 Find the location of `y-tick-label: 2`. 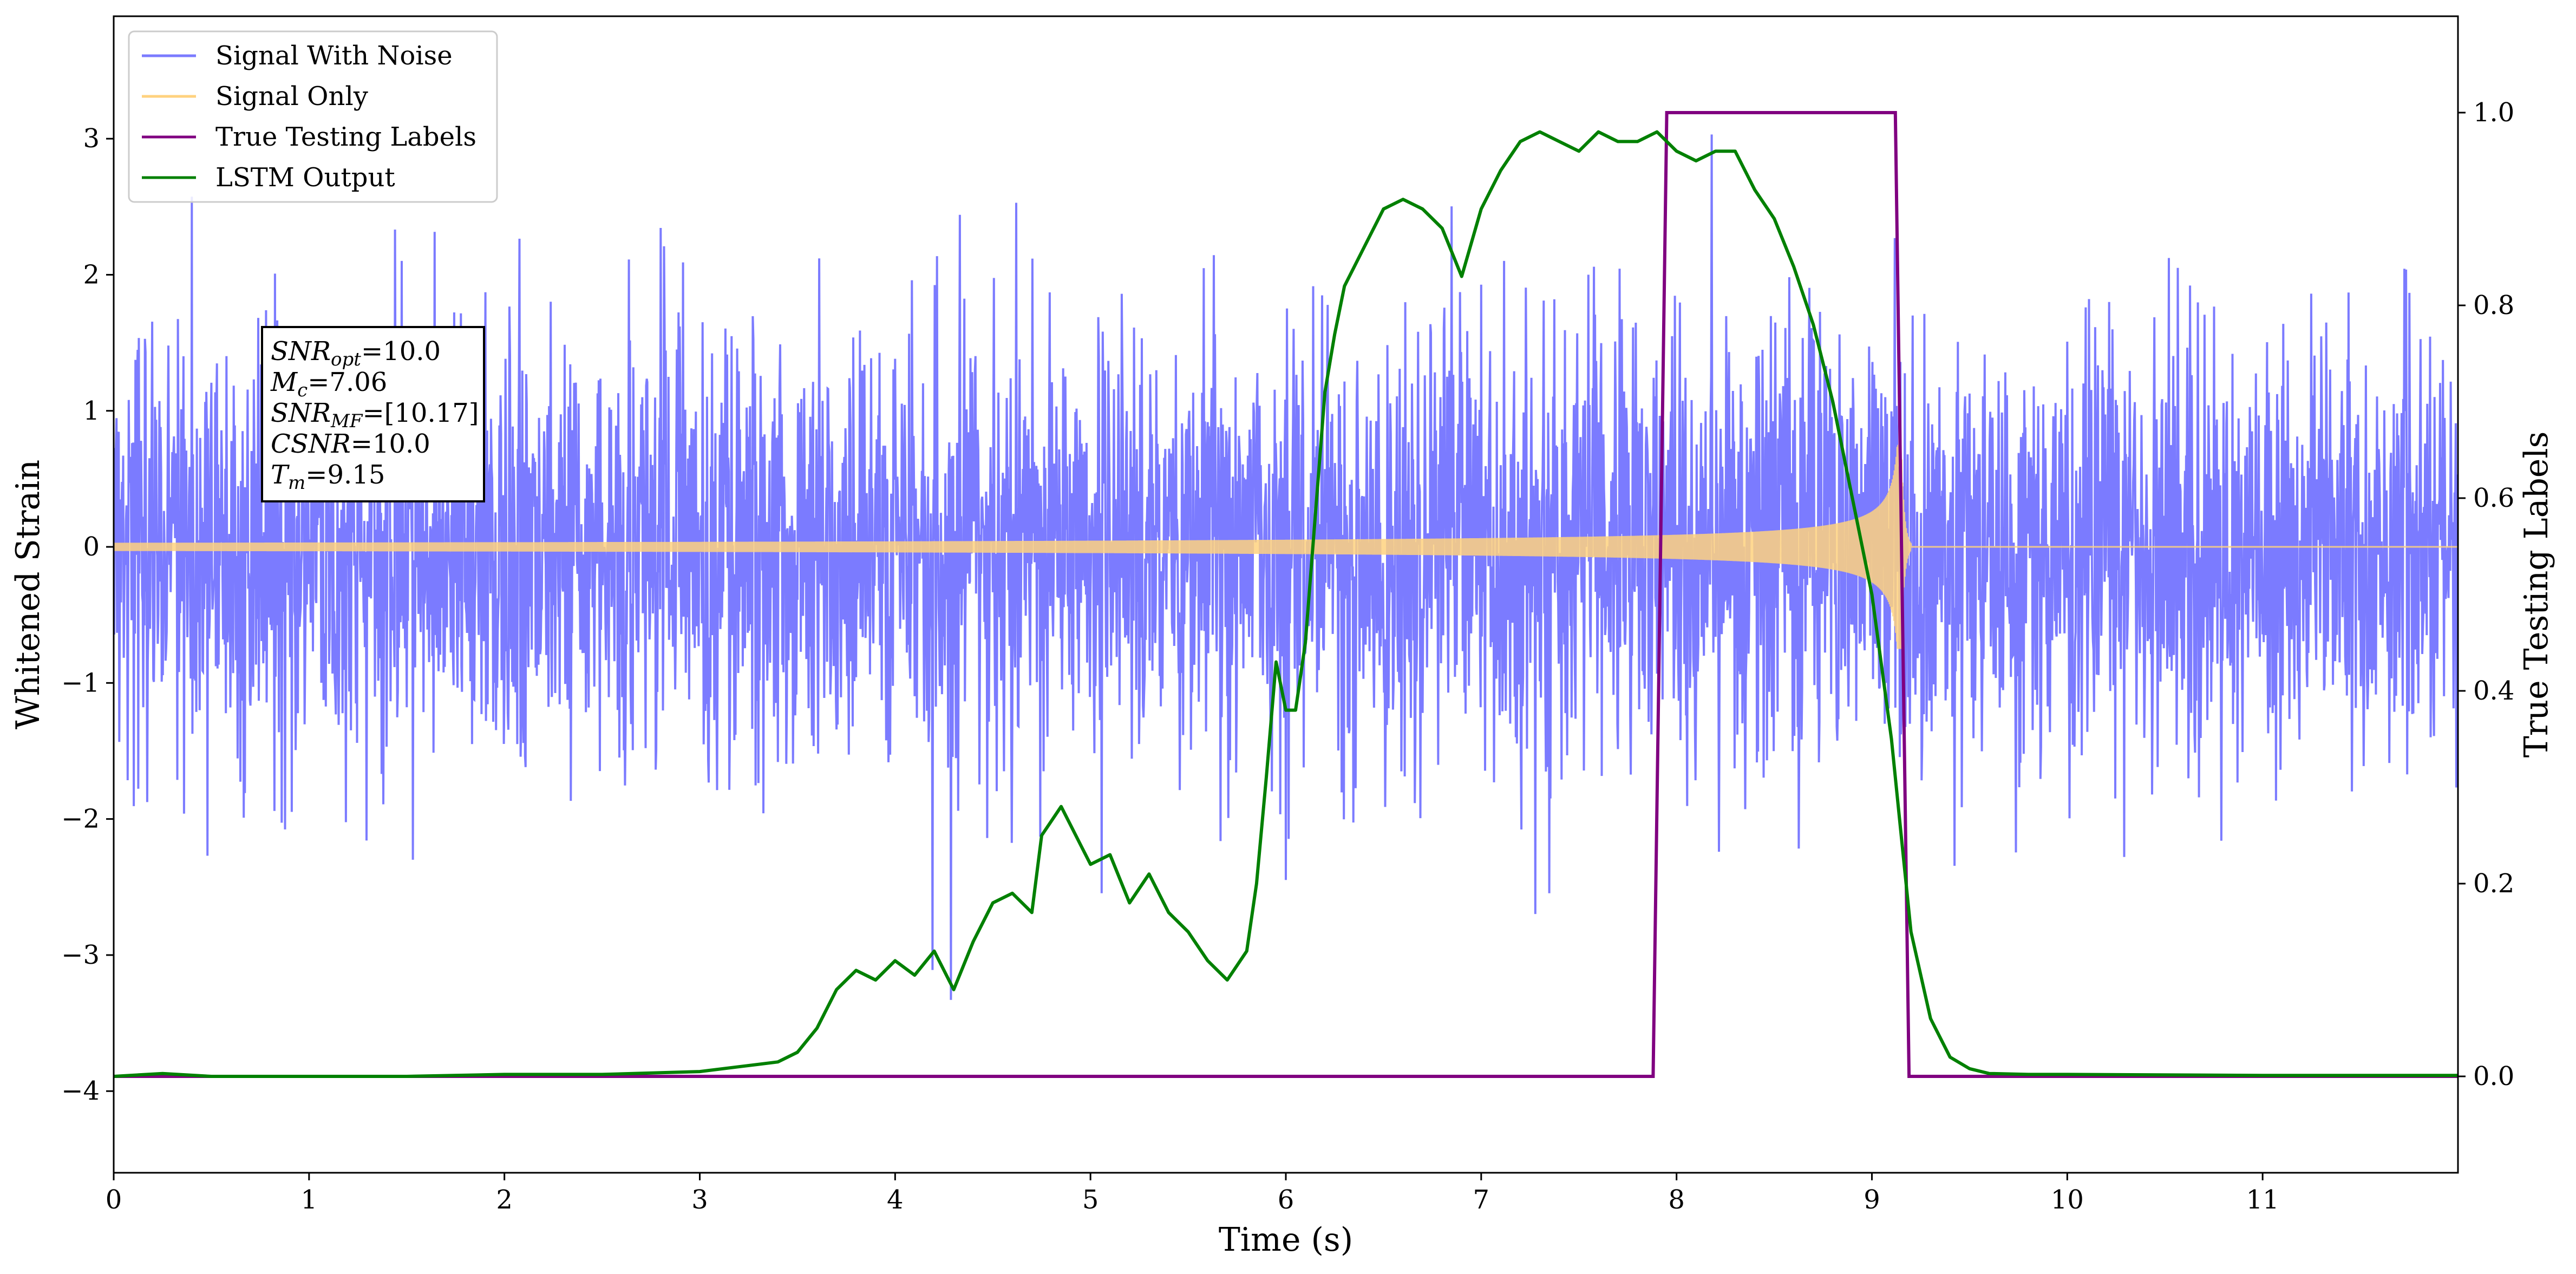

y-tick-label: 2 is located at coordinates (92, 274).